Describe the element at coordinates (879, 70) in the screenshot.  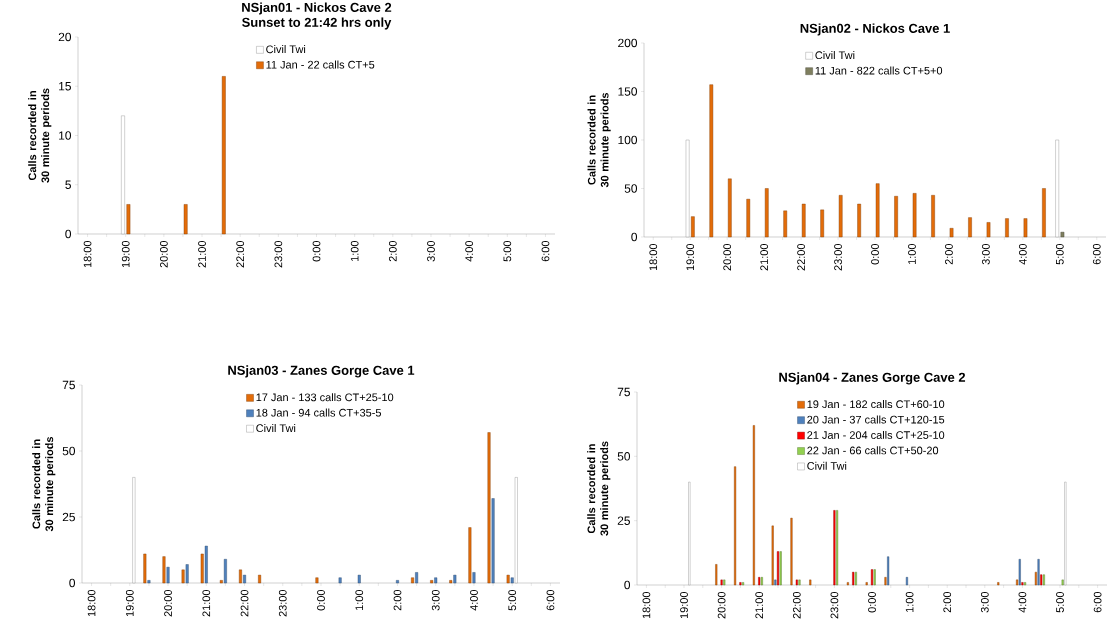
I see `legend-label: 11 Jan - 822 calls CT+5+0` at that location.